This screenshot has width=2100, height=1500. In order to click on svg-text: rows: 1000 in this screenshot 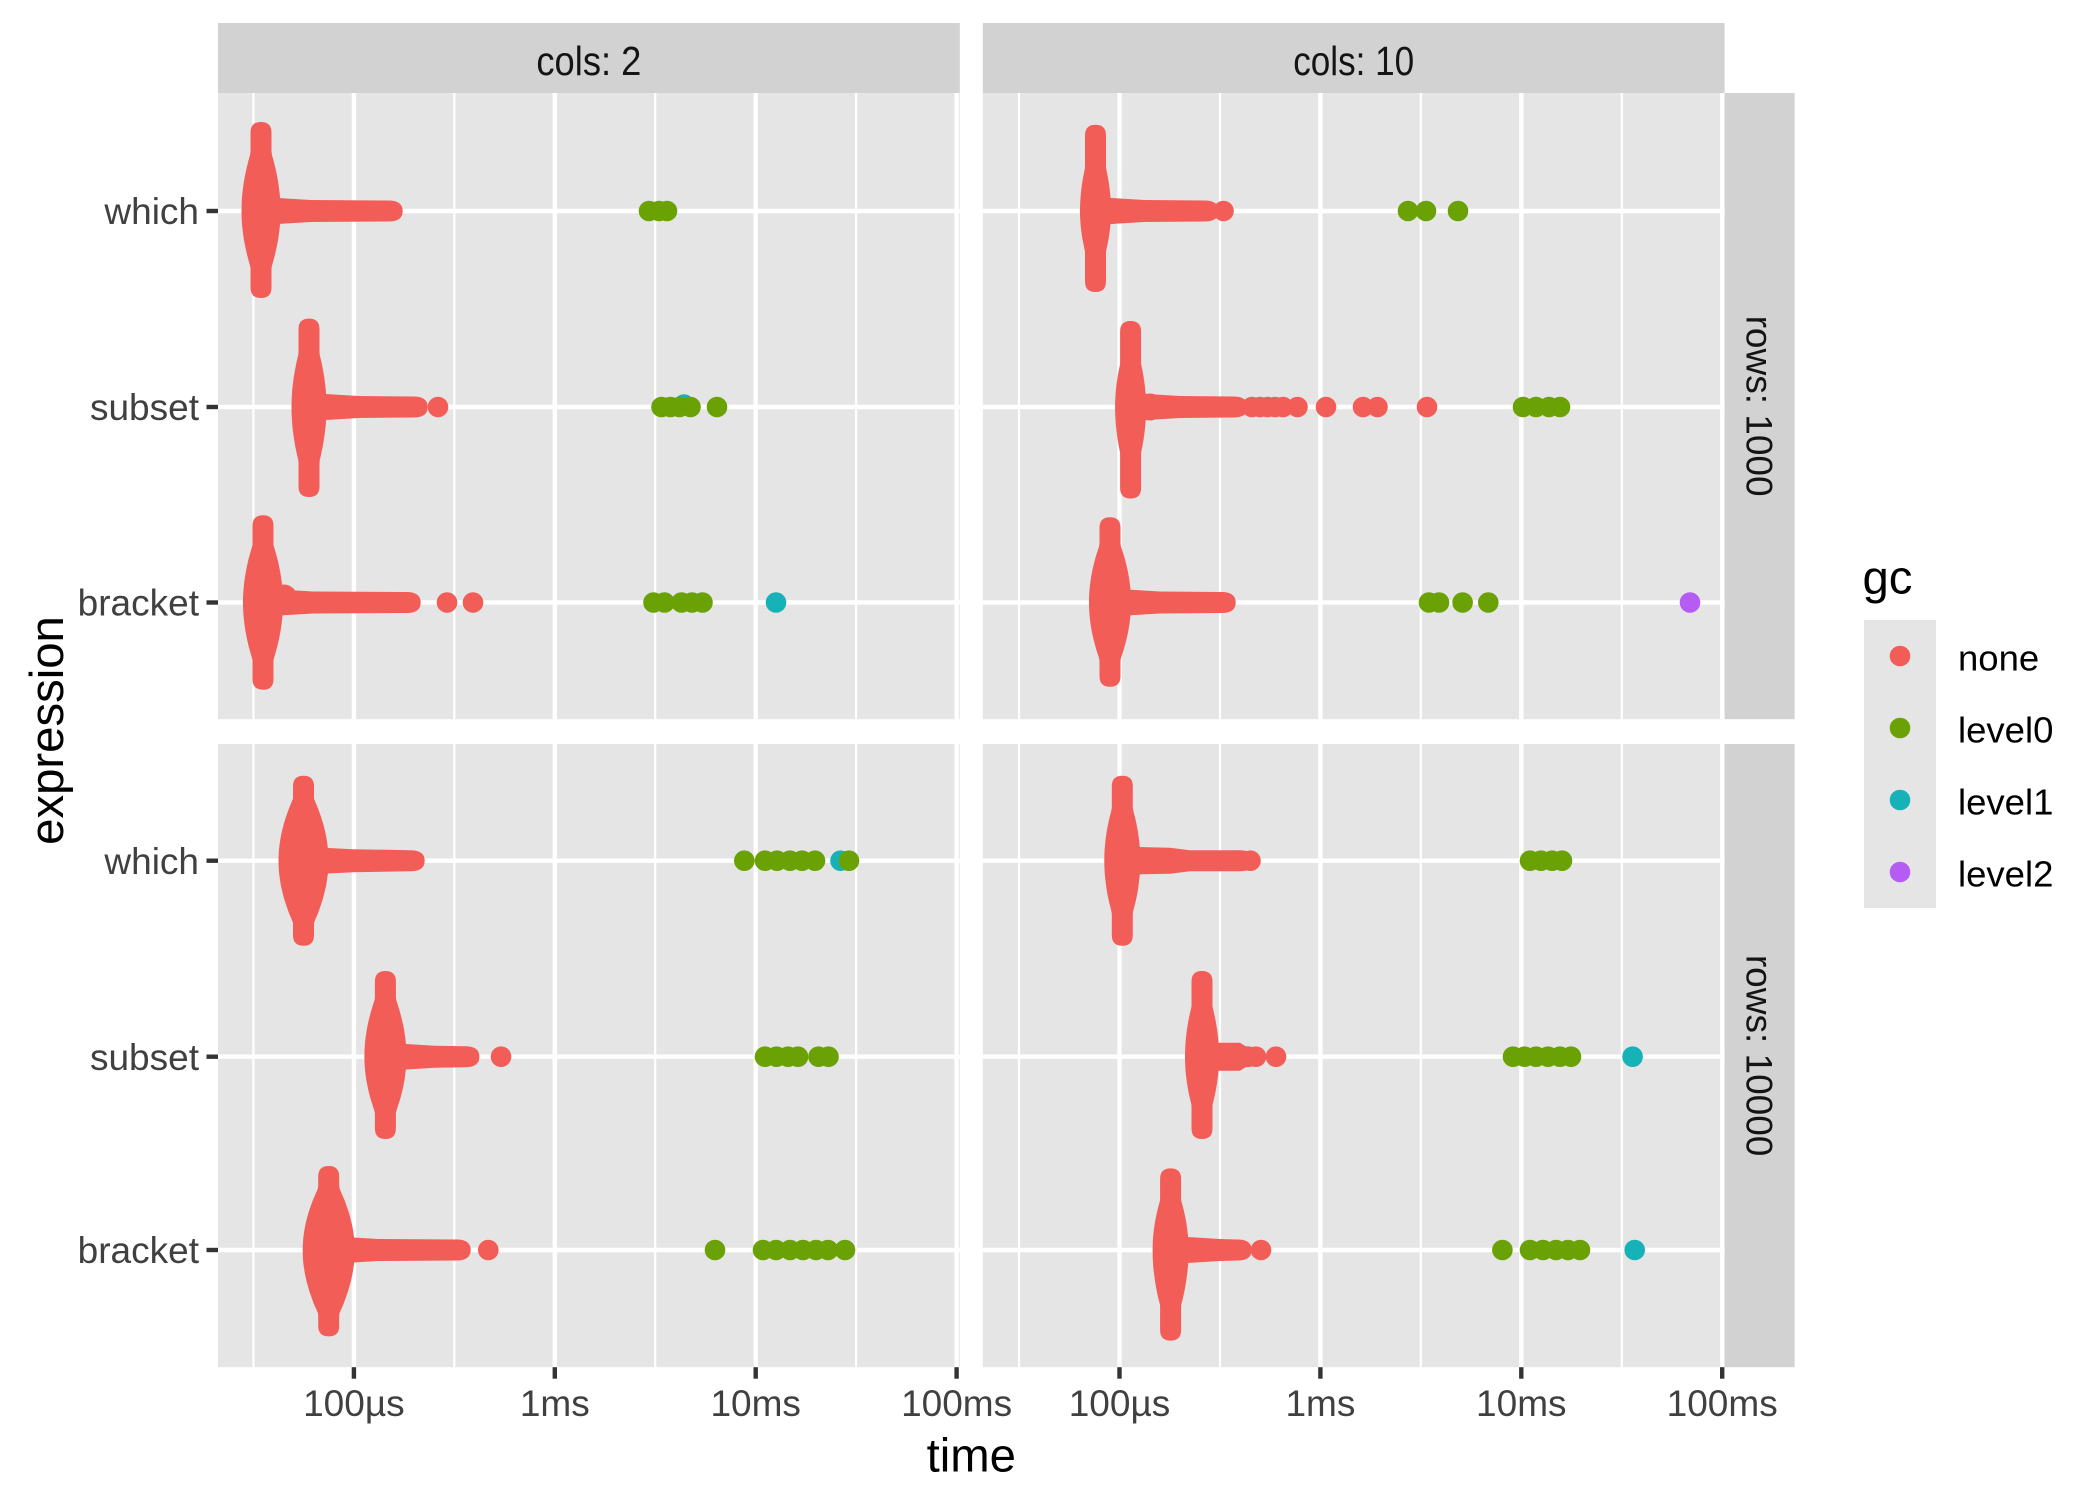, I will do `click(1758, 406)`.